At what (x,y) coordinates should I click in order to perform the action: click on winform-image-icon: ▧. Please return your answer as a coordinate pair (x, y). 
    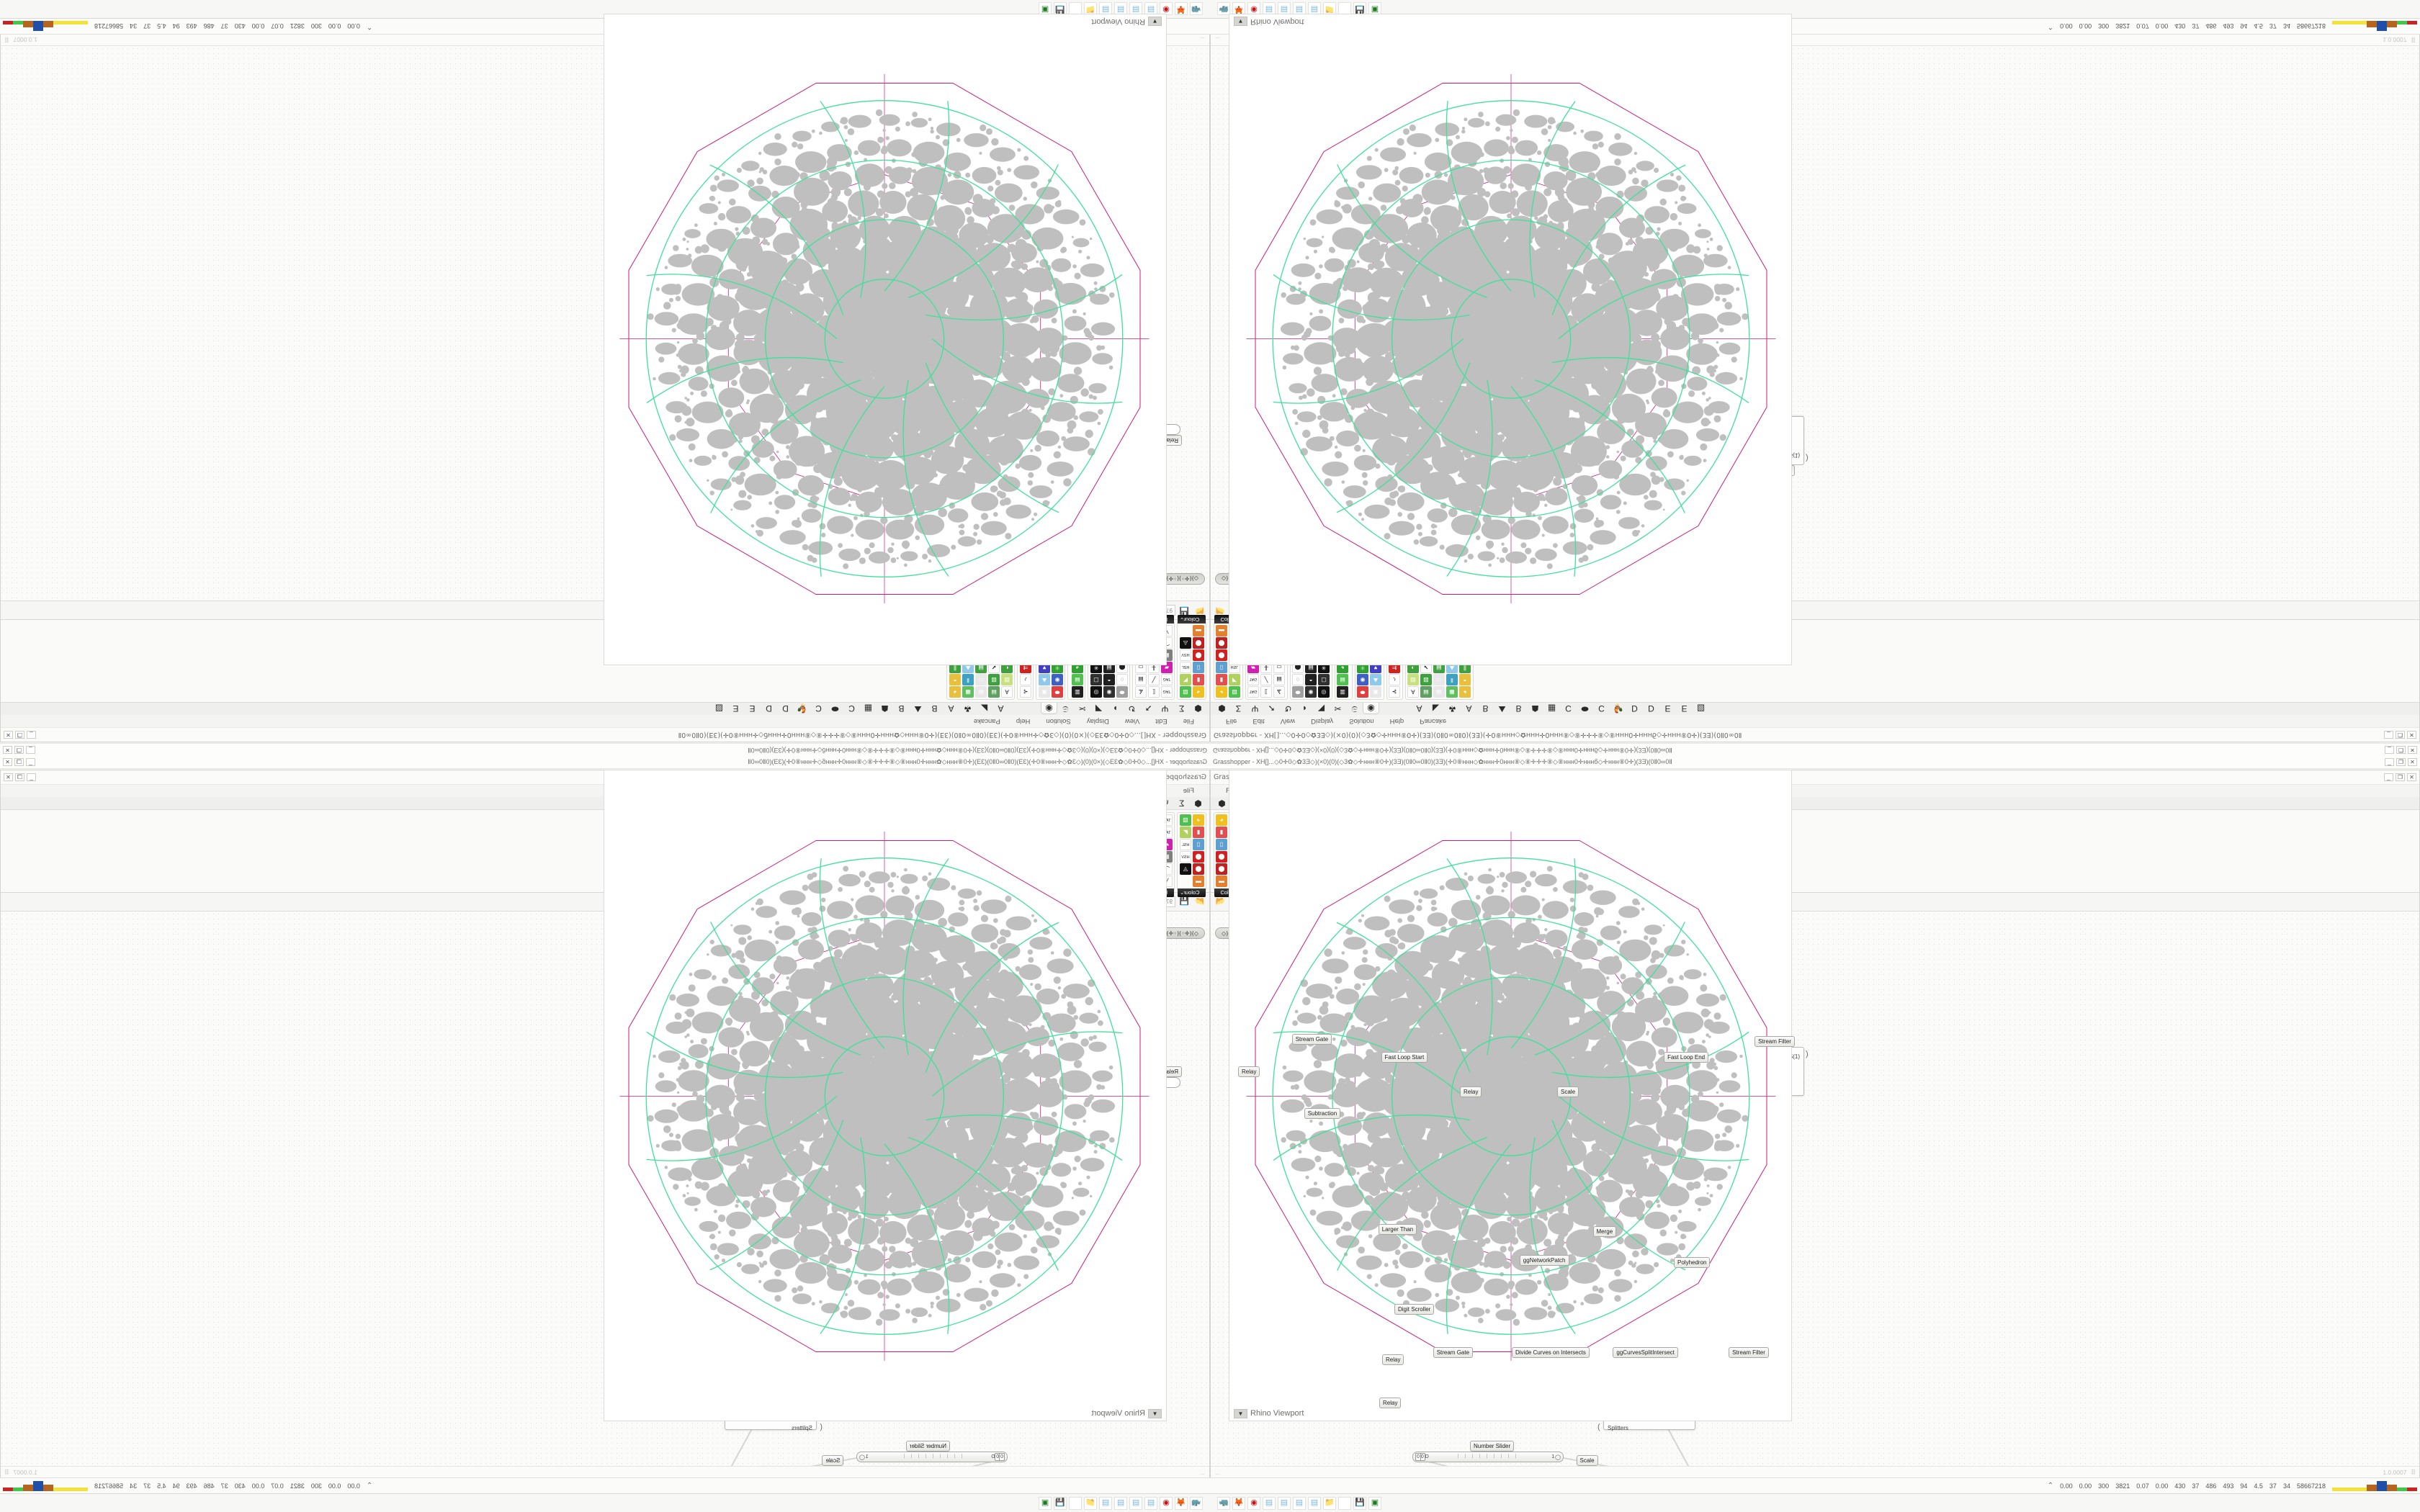
    Looking at the image, I should click on (1413, 679).